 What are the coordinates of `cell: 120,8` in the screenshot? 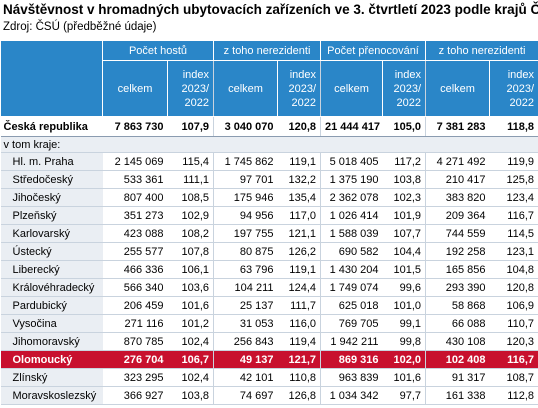 It's located at (299, 126).